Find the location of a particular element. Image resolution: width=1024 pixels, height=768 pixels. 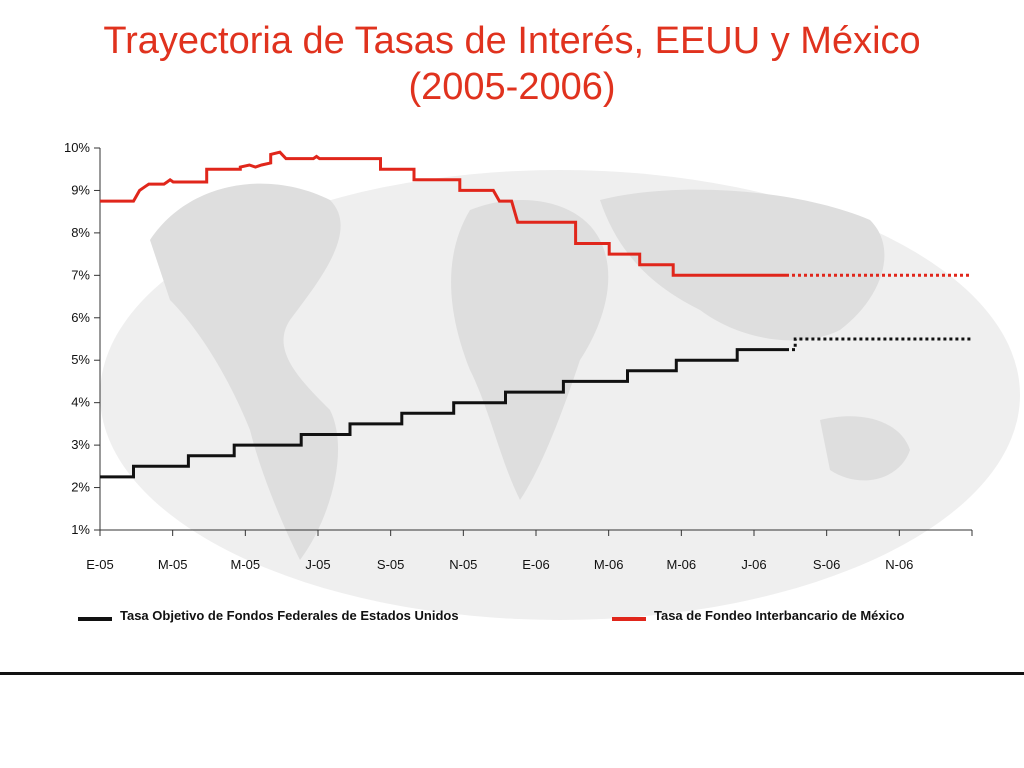

series-us-fed-funds-line is located at coordinates (443, 413).